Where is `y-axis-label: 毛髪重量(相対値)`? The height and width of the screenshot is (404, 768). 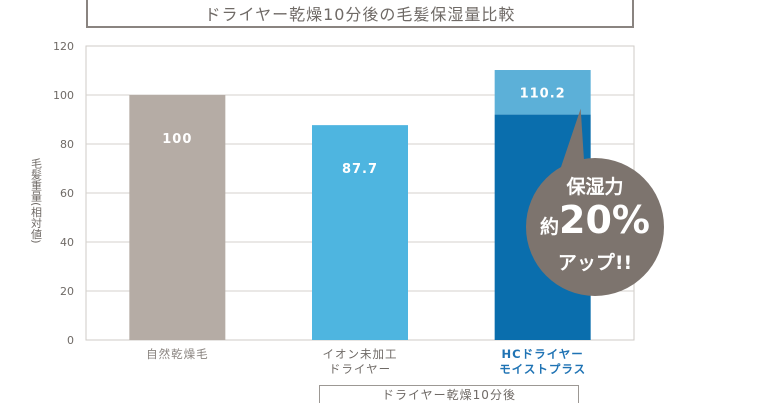
y-axis-label: 毛髪重量(相対値) is located at coordinates (36, 201).